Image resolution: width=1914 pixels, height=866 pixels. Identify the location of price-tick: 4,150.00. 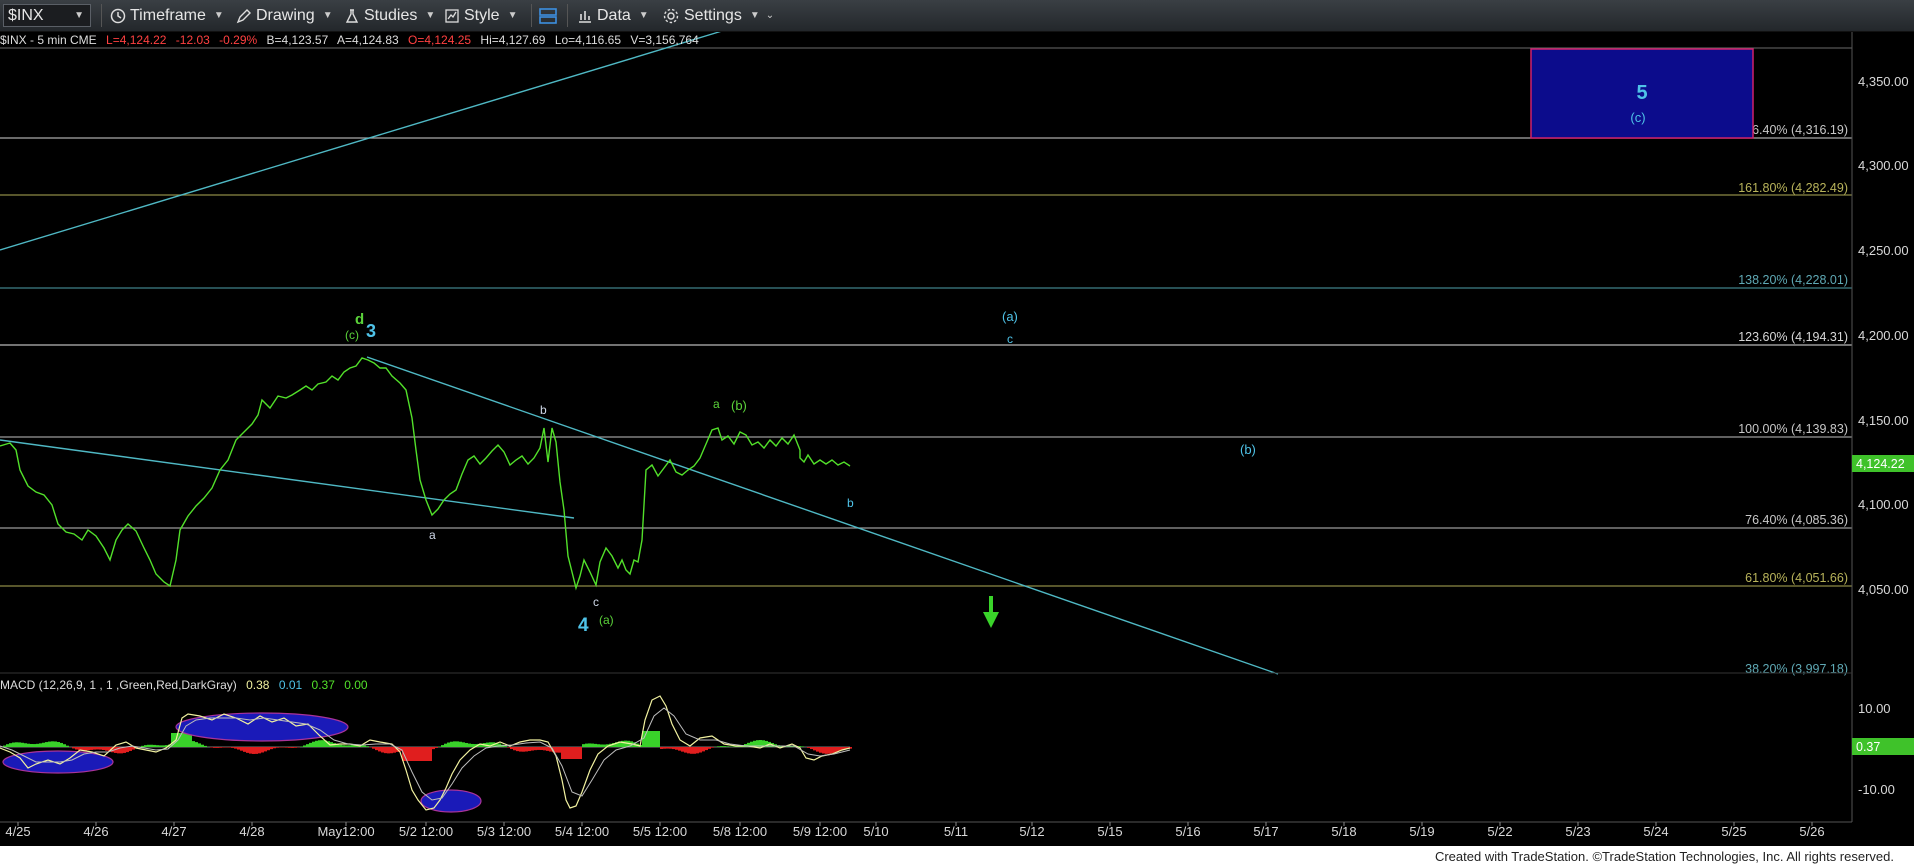
(1883, 420).